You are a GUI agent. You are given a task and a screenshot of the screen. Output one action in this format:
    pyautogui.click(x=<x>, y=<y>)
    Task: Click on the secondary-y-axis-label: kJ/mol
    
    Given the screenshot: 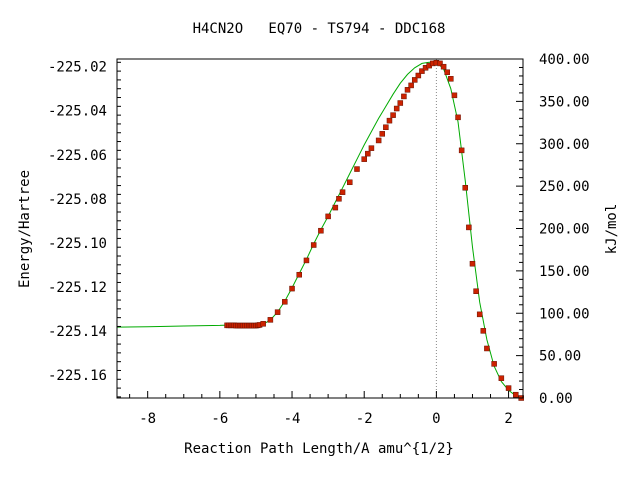 What is the action you would take?
    pyautogui.click(x=612, y=229)
    